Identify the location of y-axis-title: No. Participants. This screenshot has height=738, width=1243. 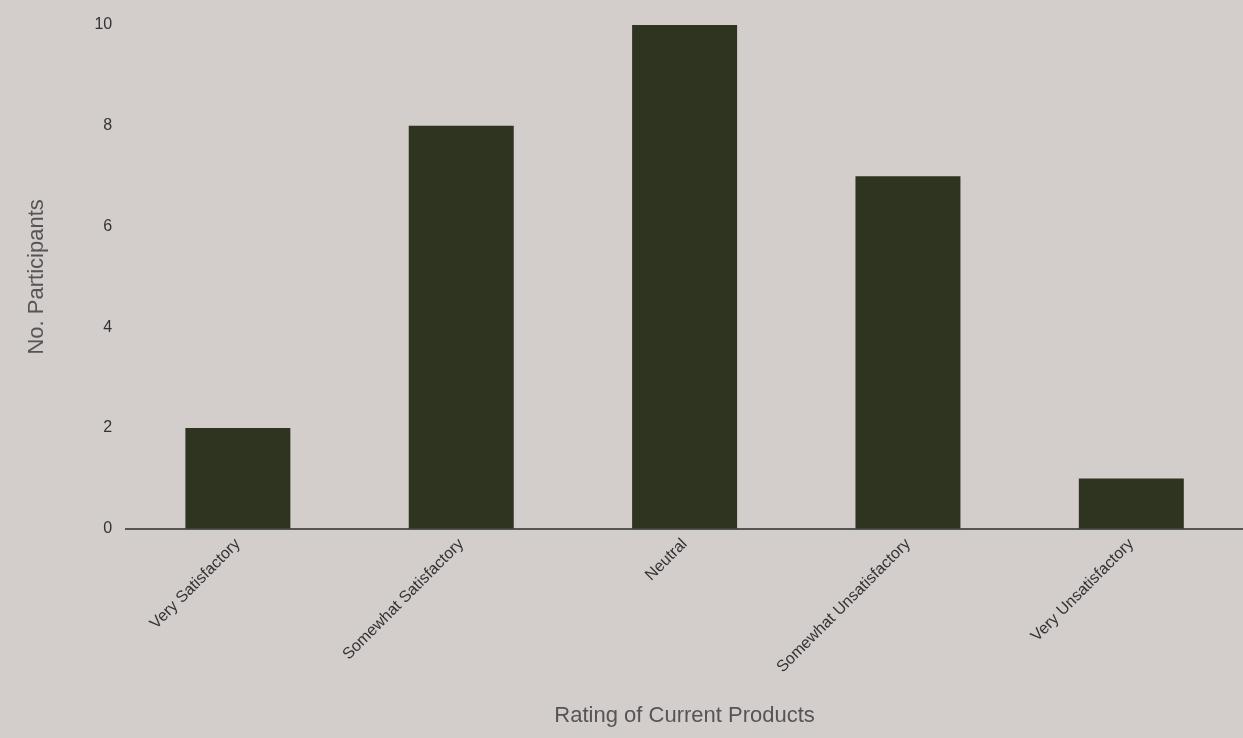
(36, 277).